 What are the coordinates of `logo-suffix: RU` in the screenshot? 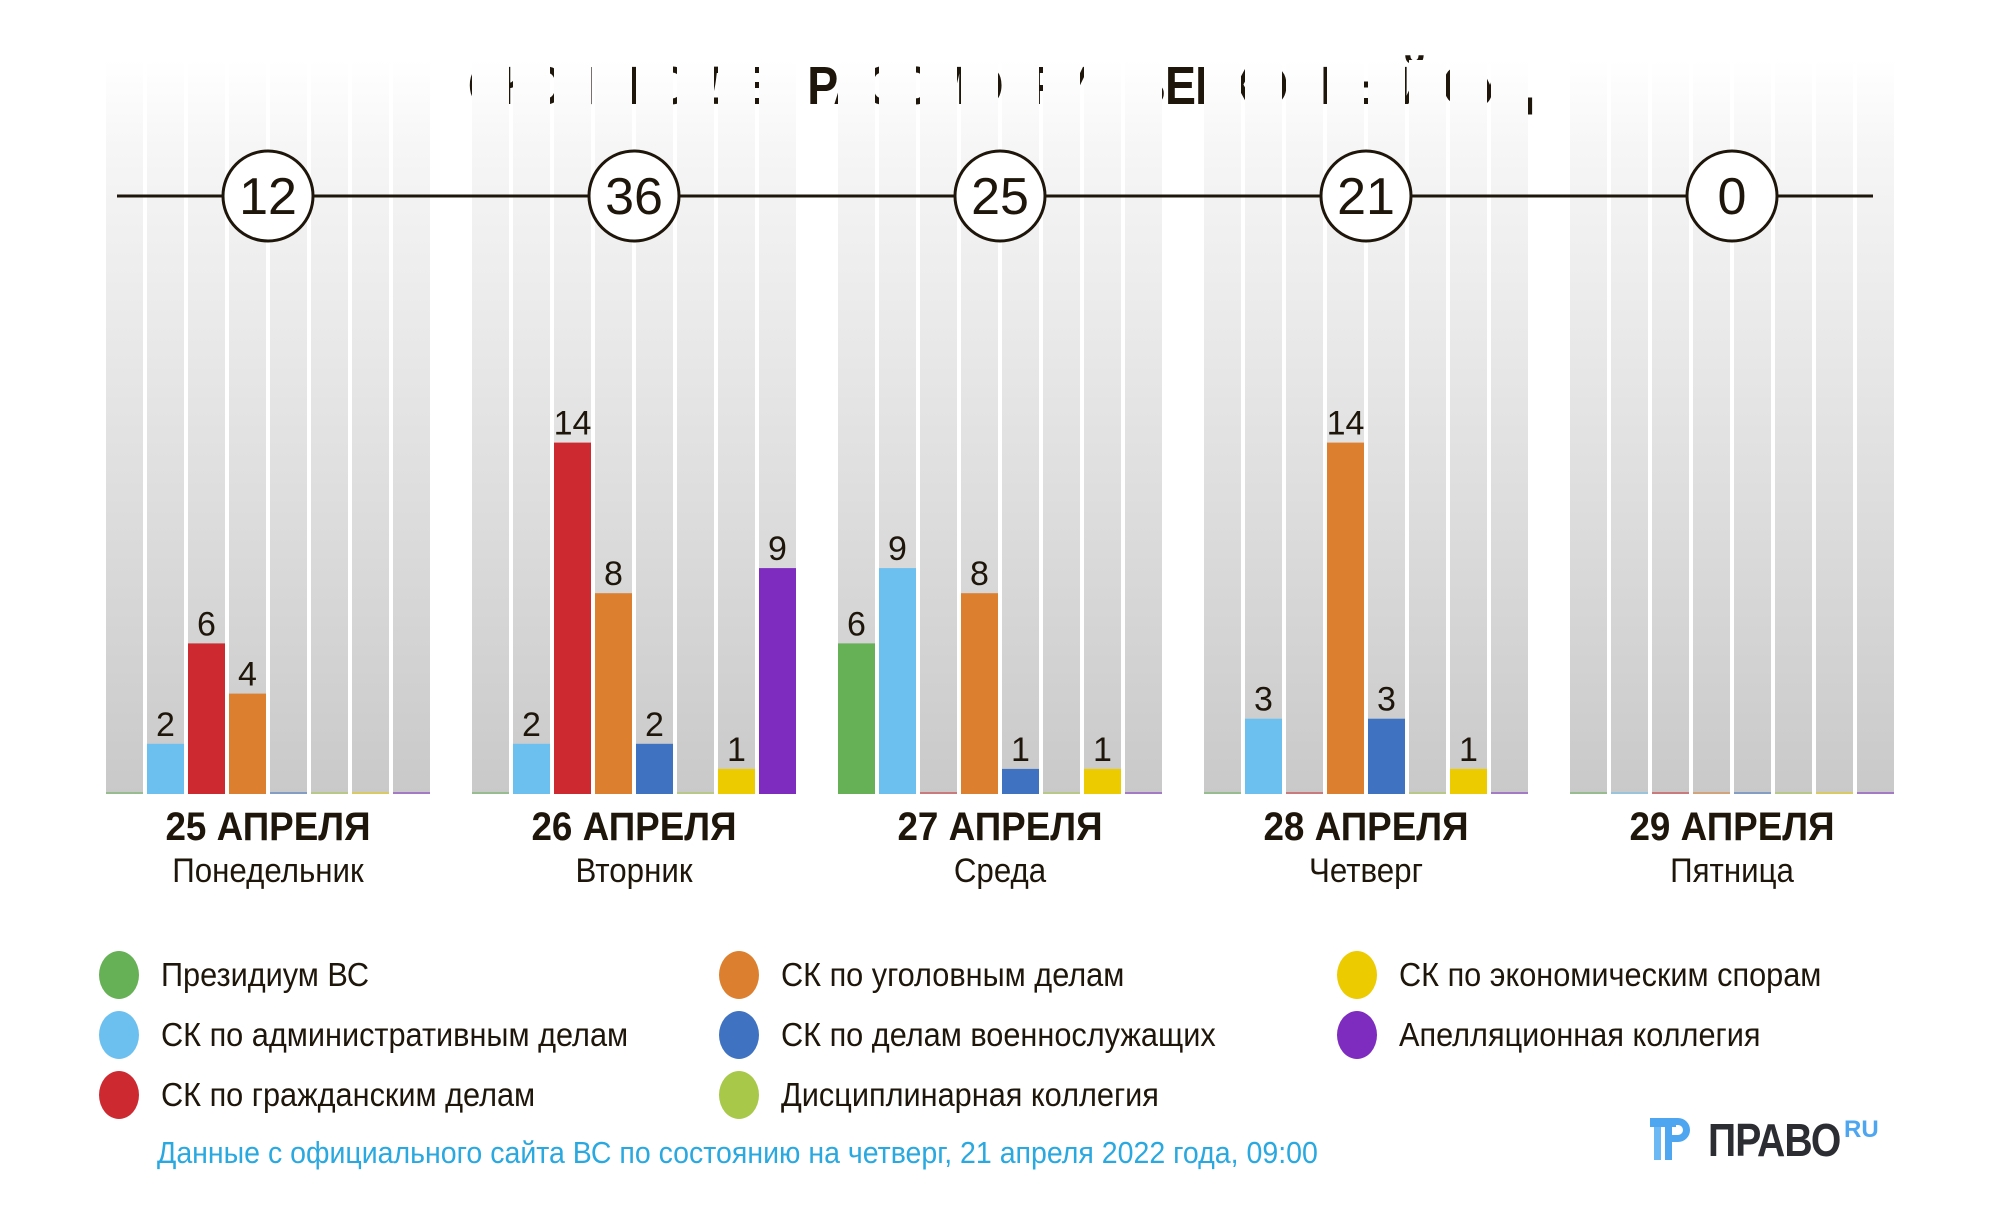 It's located at (1861, 1129).